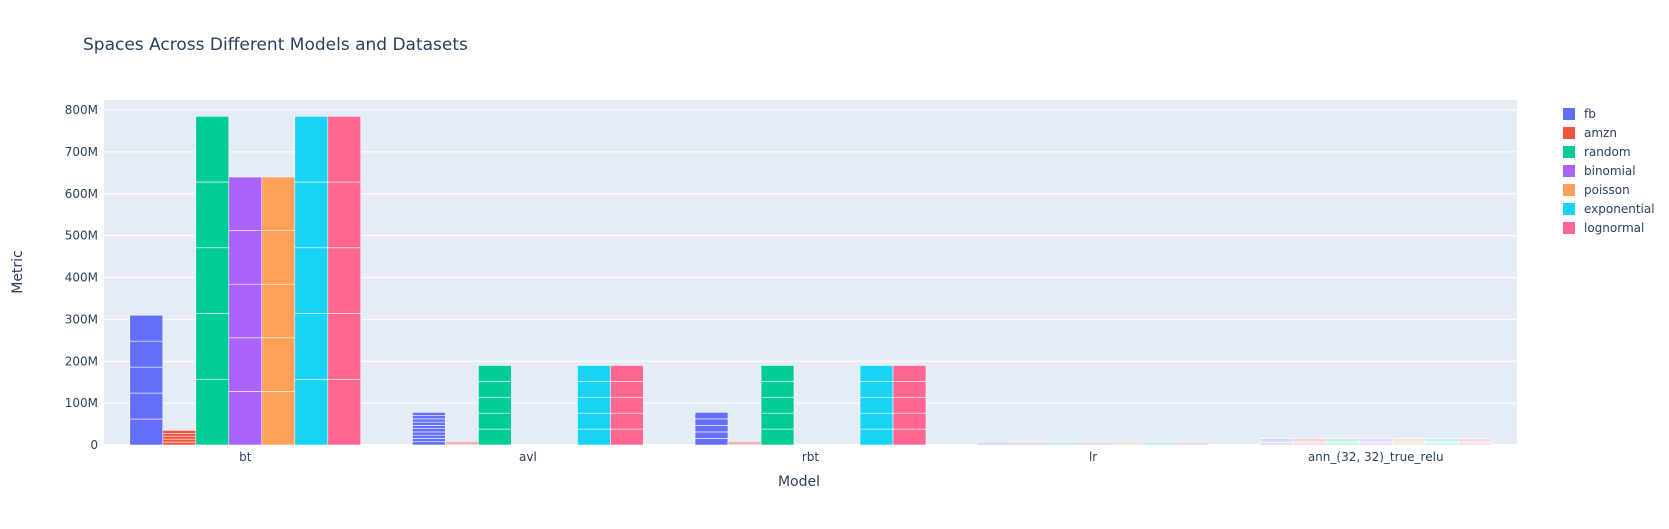 Image resolution: width=1669 pixels, height=529 pixels. I want to click on bar-amzn-lr, so click(1027, 444).